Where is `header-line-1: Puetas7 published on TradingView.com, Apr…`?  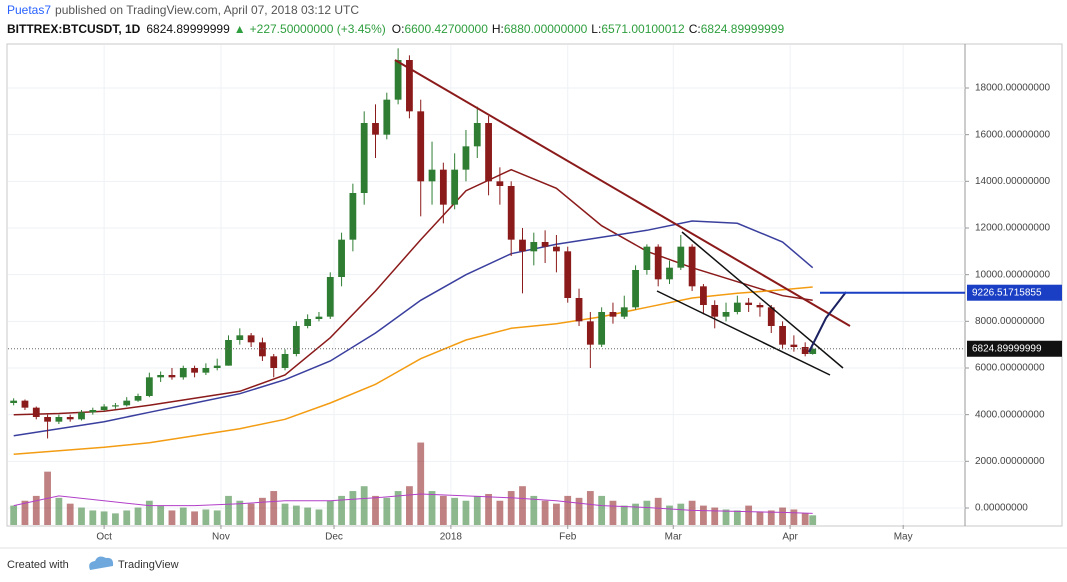 header-line-1: Puetas7 published on TradingView.com, Apr… is located at coordinates (183, 10).